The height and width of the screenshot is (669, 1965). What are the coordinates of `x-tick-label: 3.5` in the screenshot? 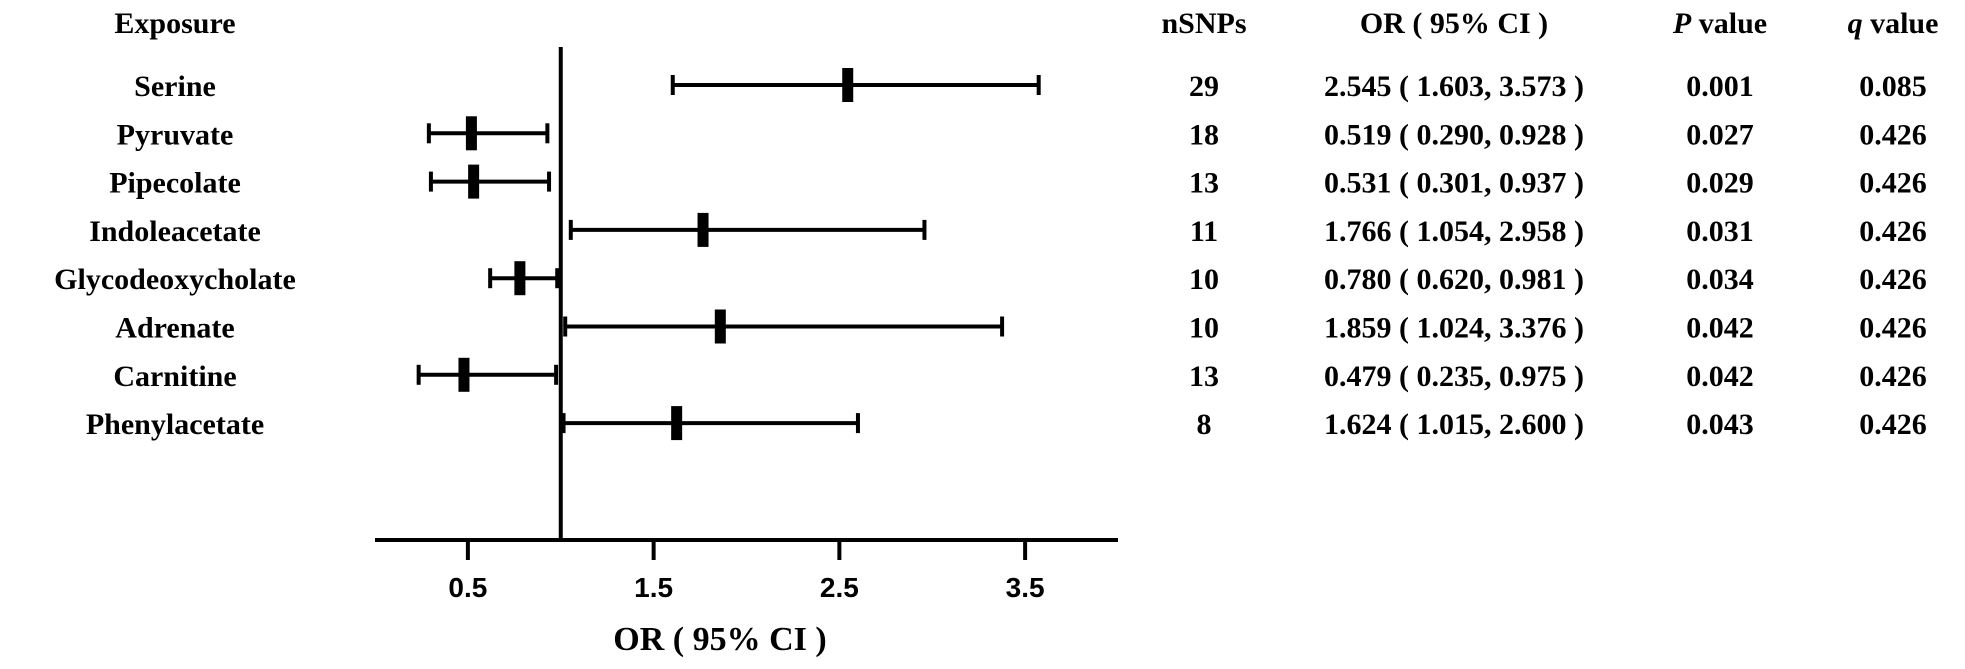 It's located at (1025, 587).